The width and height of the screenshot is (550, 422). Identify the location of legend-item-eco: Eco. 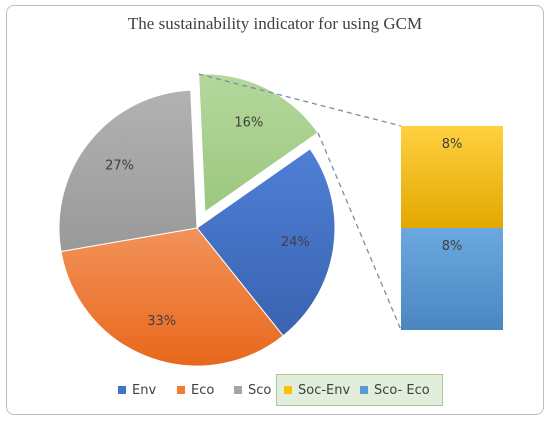
(195, 390).